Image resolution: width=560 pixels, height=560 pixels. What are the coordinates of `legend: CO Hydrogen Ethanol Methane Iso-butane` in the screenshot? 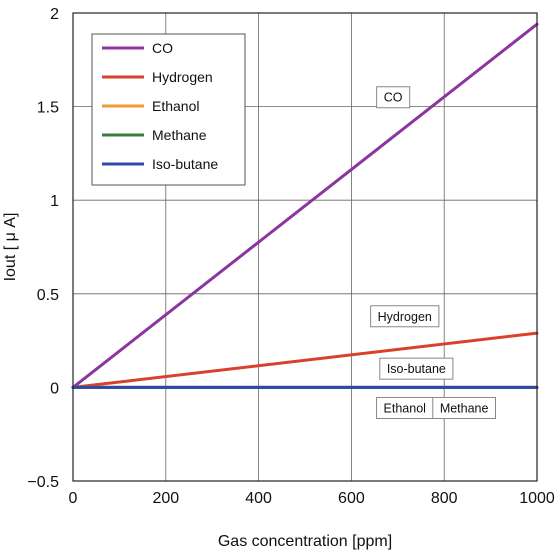 It's located at (168, 109).